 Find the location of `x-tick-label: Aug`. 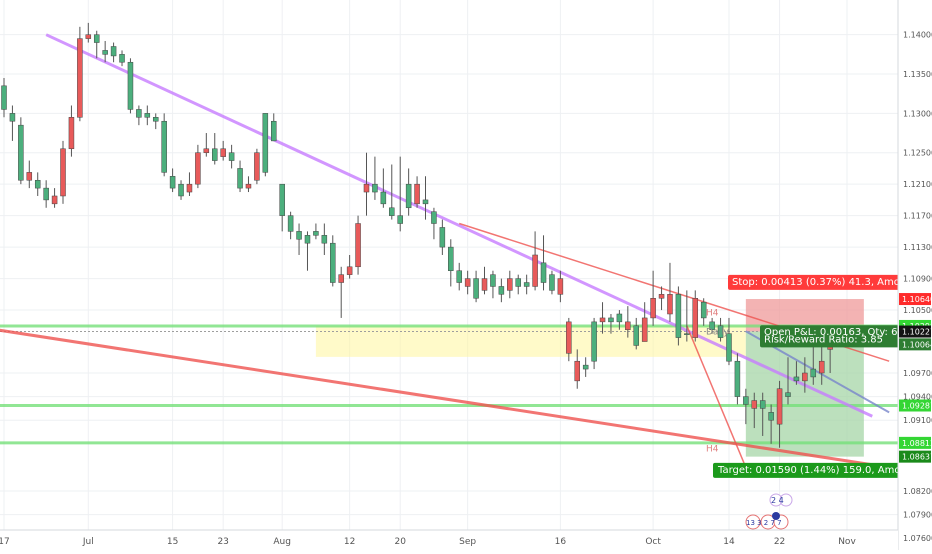

x-tick-label: Aug is located at coordinates (282, 542).